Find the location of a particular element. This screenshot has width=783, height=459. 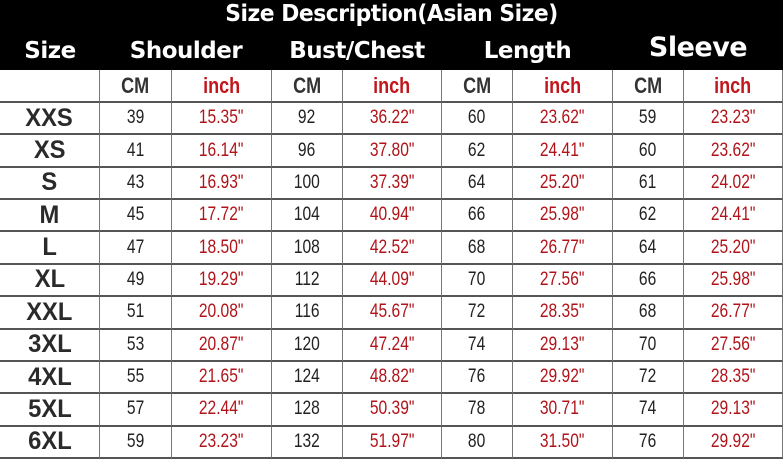

inch-value-text: 36.22" is located at coordinates (392, 118).